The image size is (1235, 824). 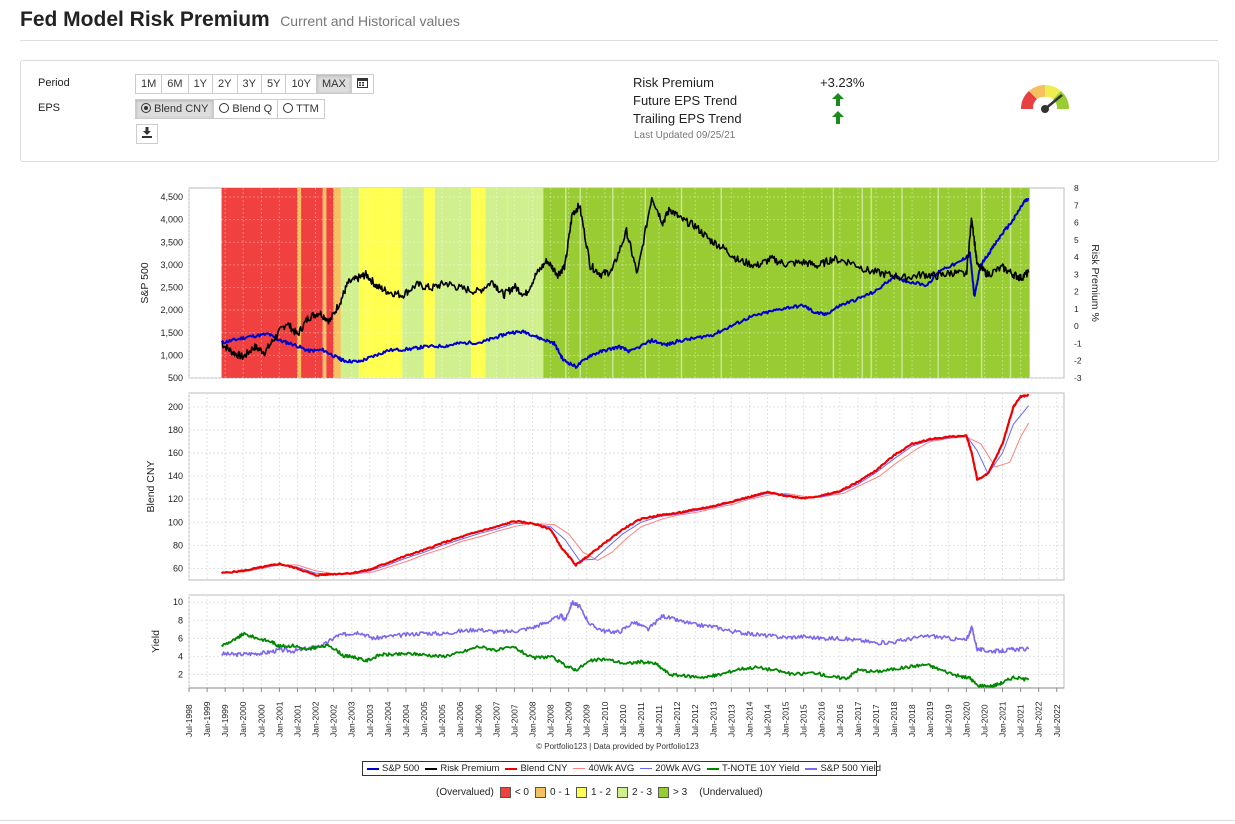 I want to click on x-tick-label: Jul-1998, so click(x=189, y=720).